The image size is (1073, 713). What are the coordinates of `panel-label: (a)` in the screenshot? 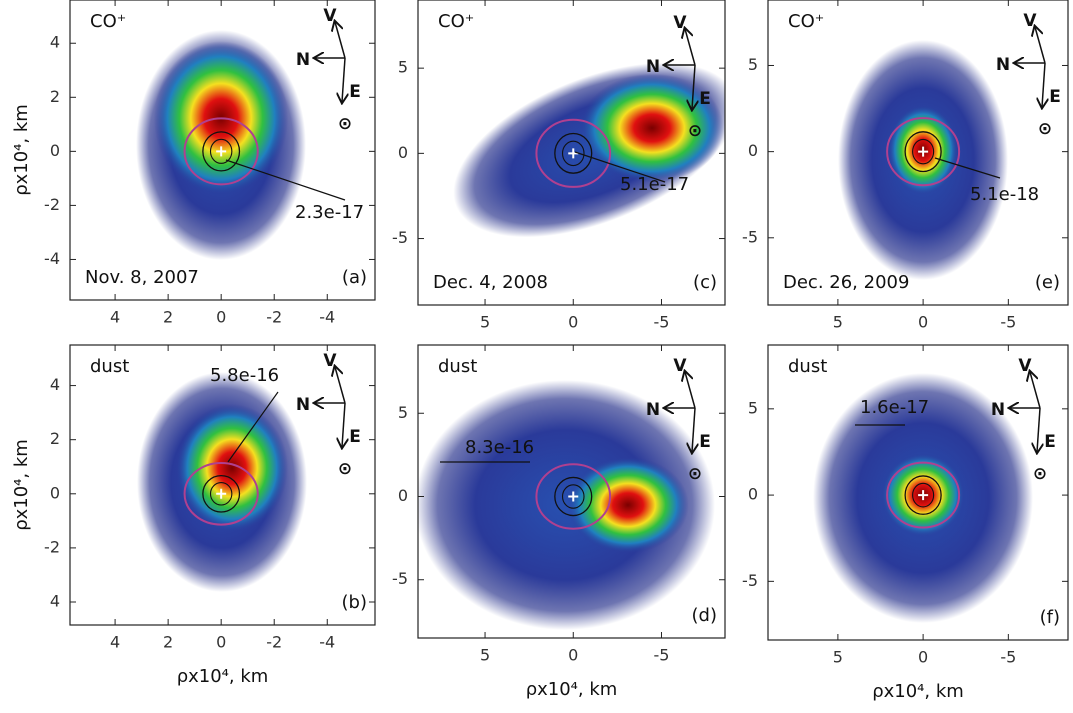 It's located at (354, 277).